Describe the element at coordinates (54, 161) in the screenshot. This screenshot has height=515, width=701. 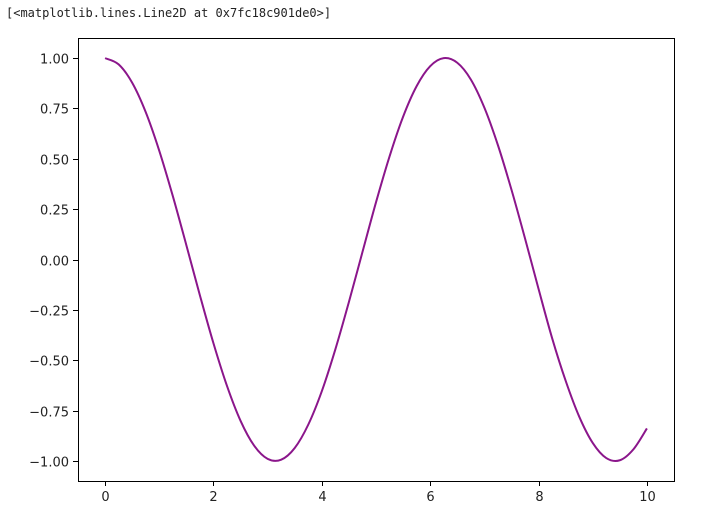
I see `y-tick-label: 0.50` at that location.